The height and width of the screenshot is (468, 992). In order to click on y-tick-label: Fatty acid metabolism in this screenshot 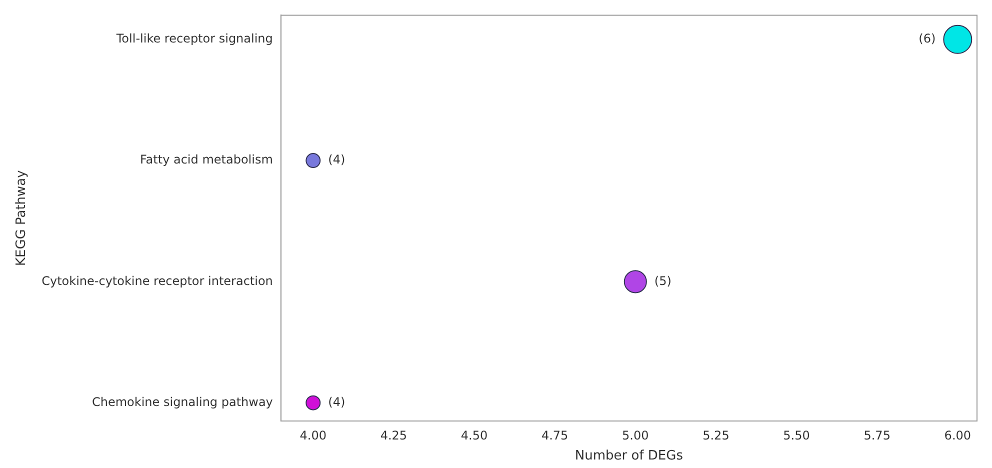, I will do `click(206, 159)`.